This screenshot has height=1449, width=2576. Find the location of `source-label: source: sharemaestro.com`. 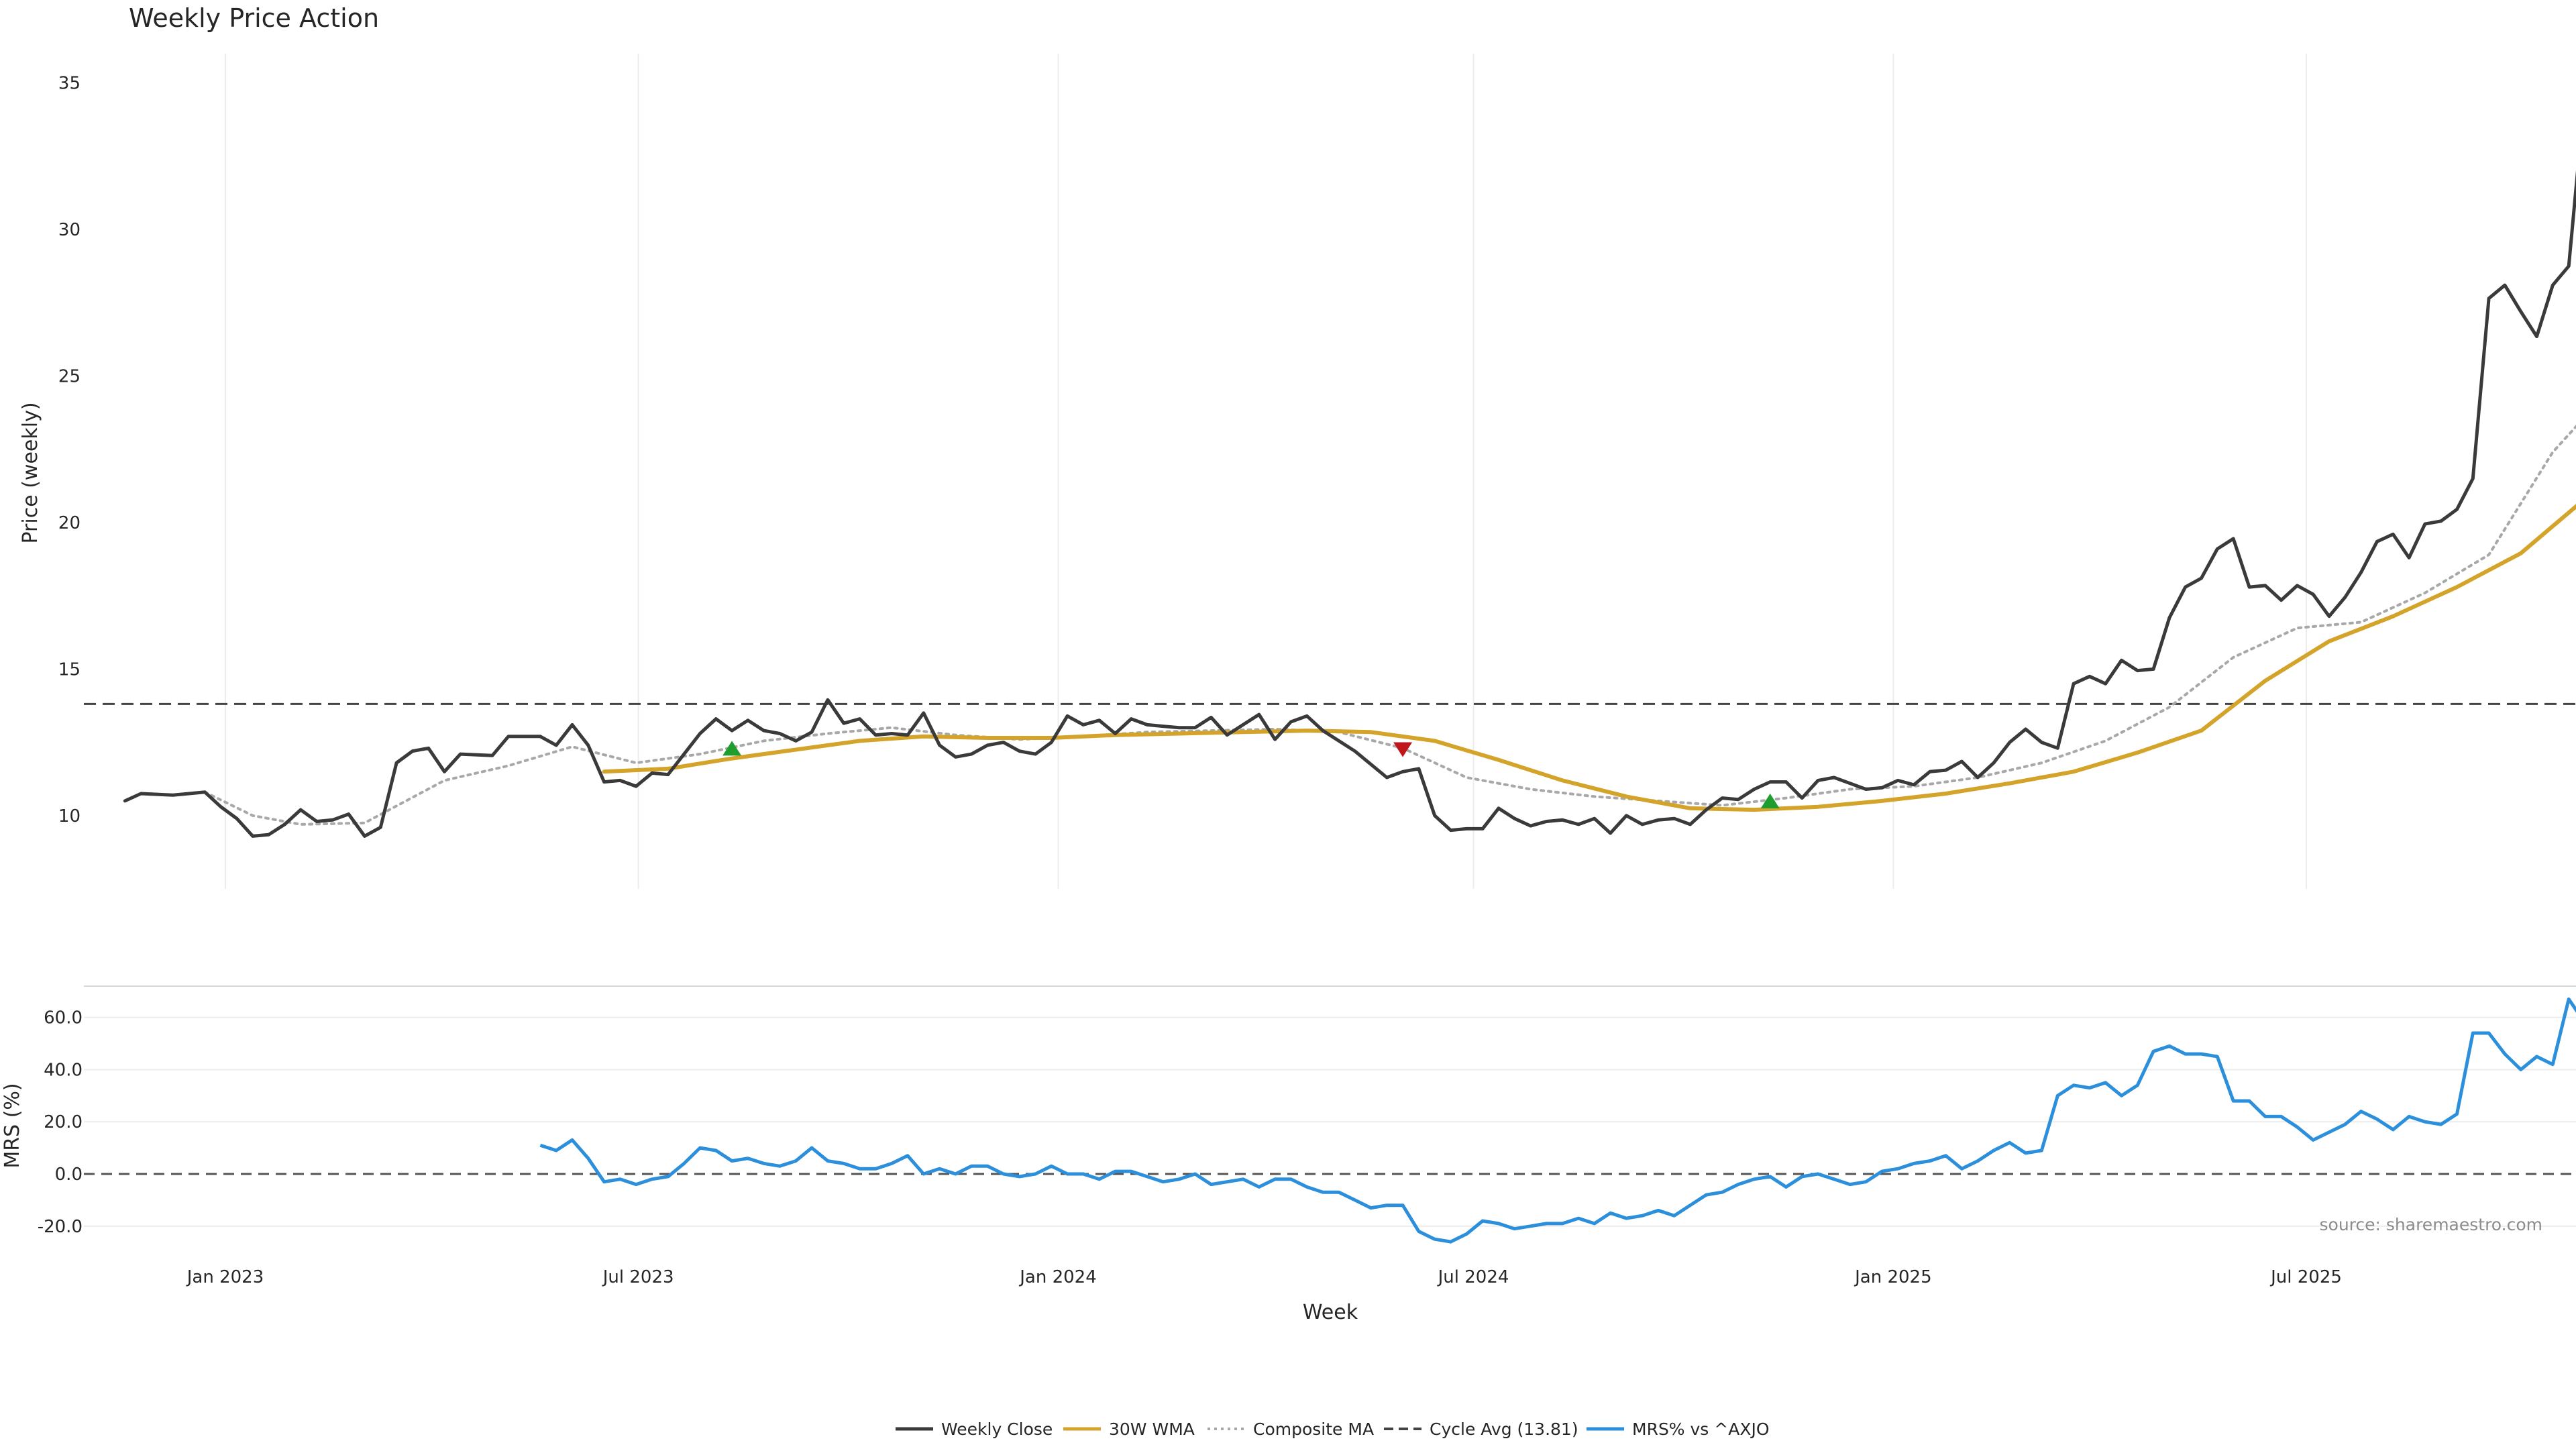

source-label: source: sharemaestro.com is located at coordinates (2431, 1224).